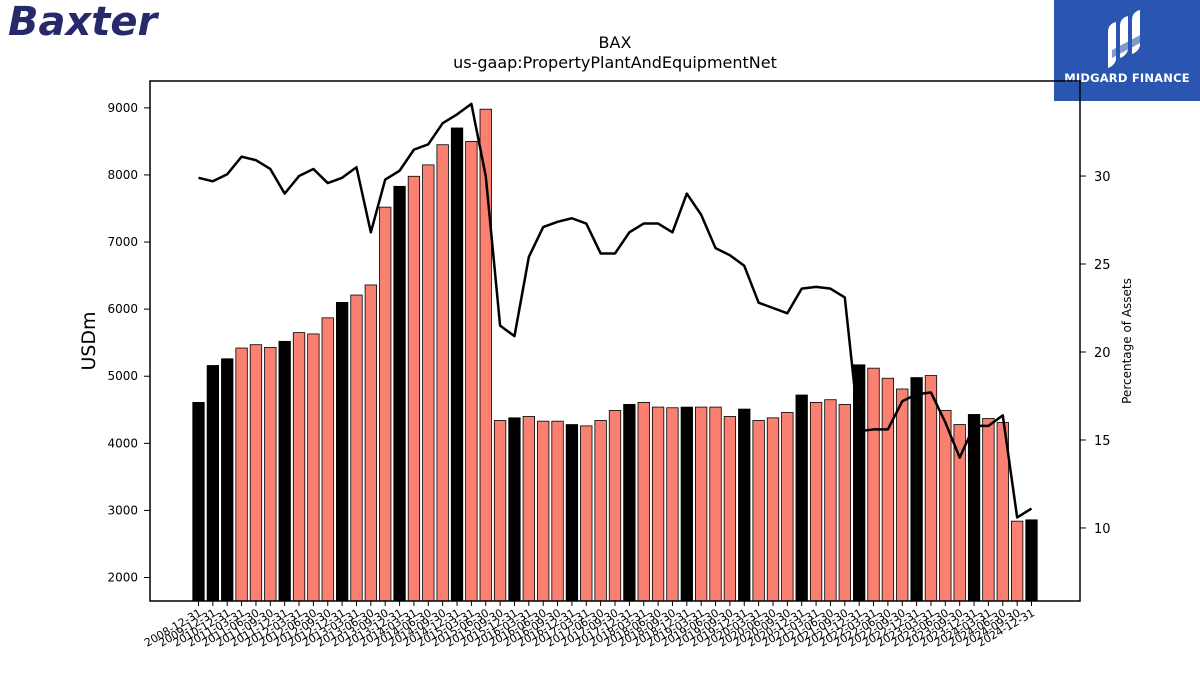 The height and width of the screenshot is (675, 1200). Describe the element at coordinates (1102, 529) in the screenshot. I see `y2-tick-label: 10` at that location.